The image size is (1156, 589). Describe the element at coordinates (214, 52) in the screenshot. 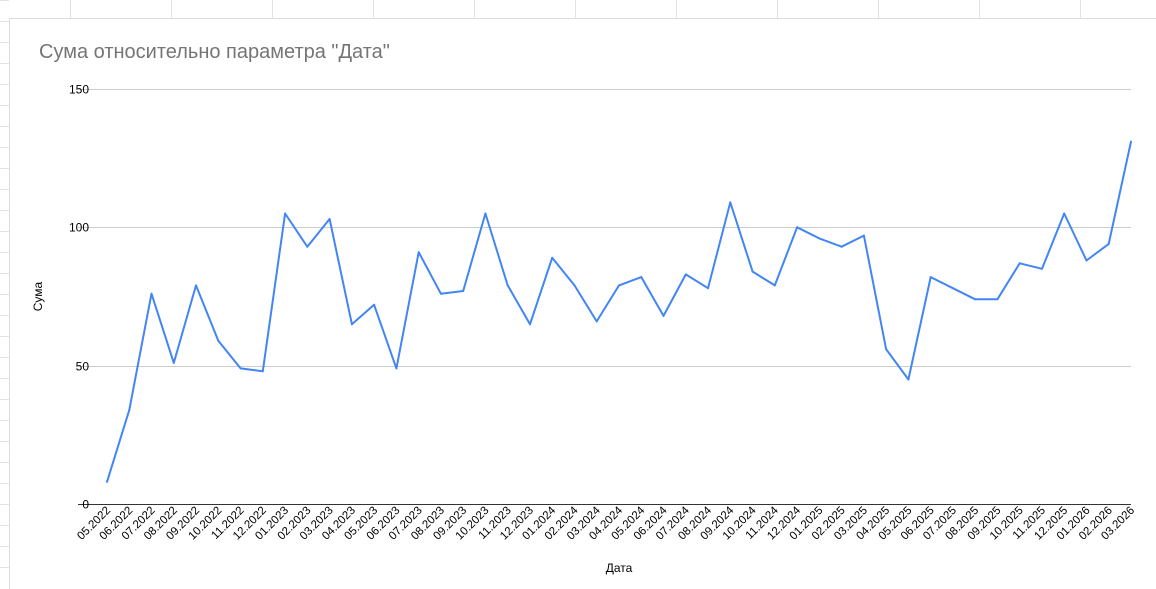

I see `chart-title: Сума относительно параметра "Дата"` at that location.